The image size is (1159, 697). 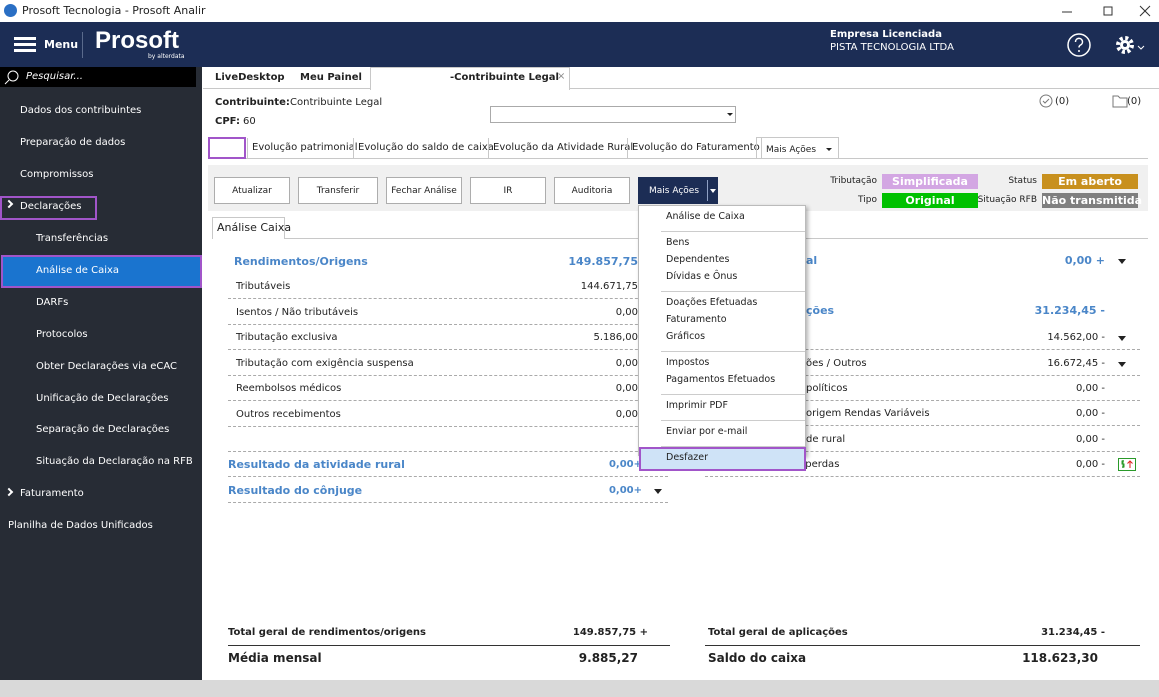 What do you see at coordinates (922, 645) in the screenshot?
I see `footer-line` at bounding box center [922, 645].